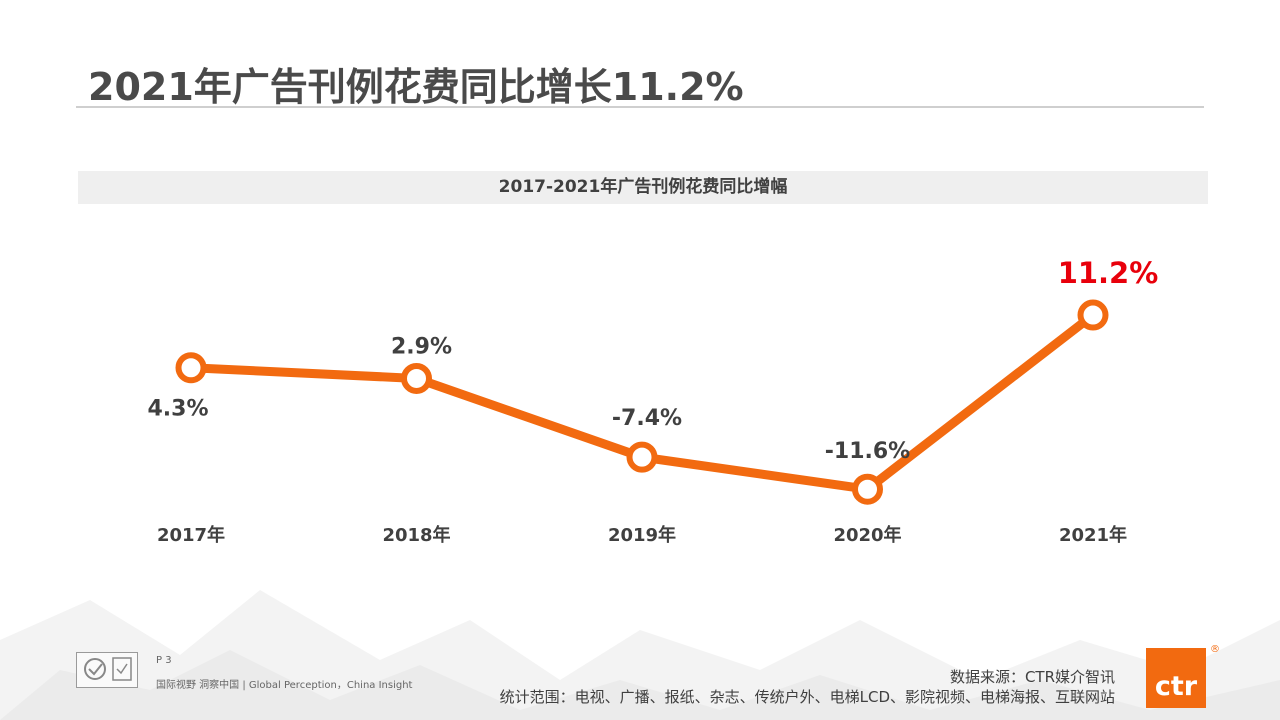 The width and height of the screenshot is (1280, 720). Describe the element at coordinates (1032, 677) in the screenshot. I see `data-source: 数据来源：CTR媒介智讯` at that location.